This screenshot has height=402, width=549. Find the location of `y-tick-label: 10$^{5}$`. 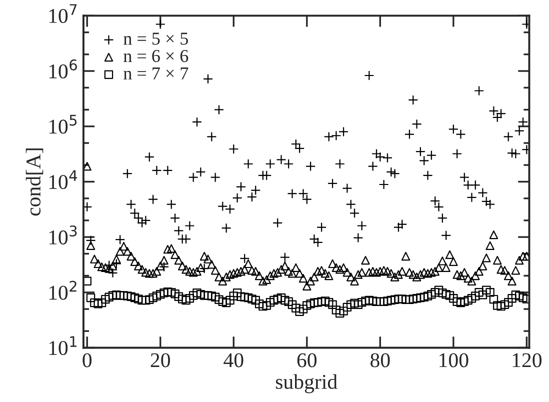

y-tick-label: 10$^{5}$ is located at coordinates (63, 124).